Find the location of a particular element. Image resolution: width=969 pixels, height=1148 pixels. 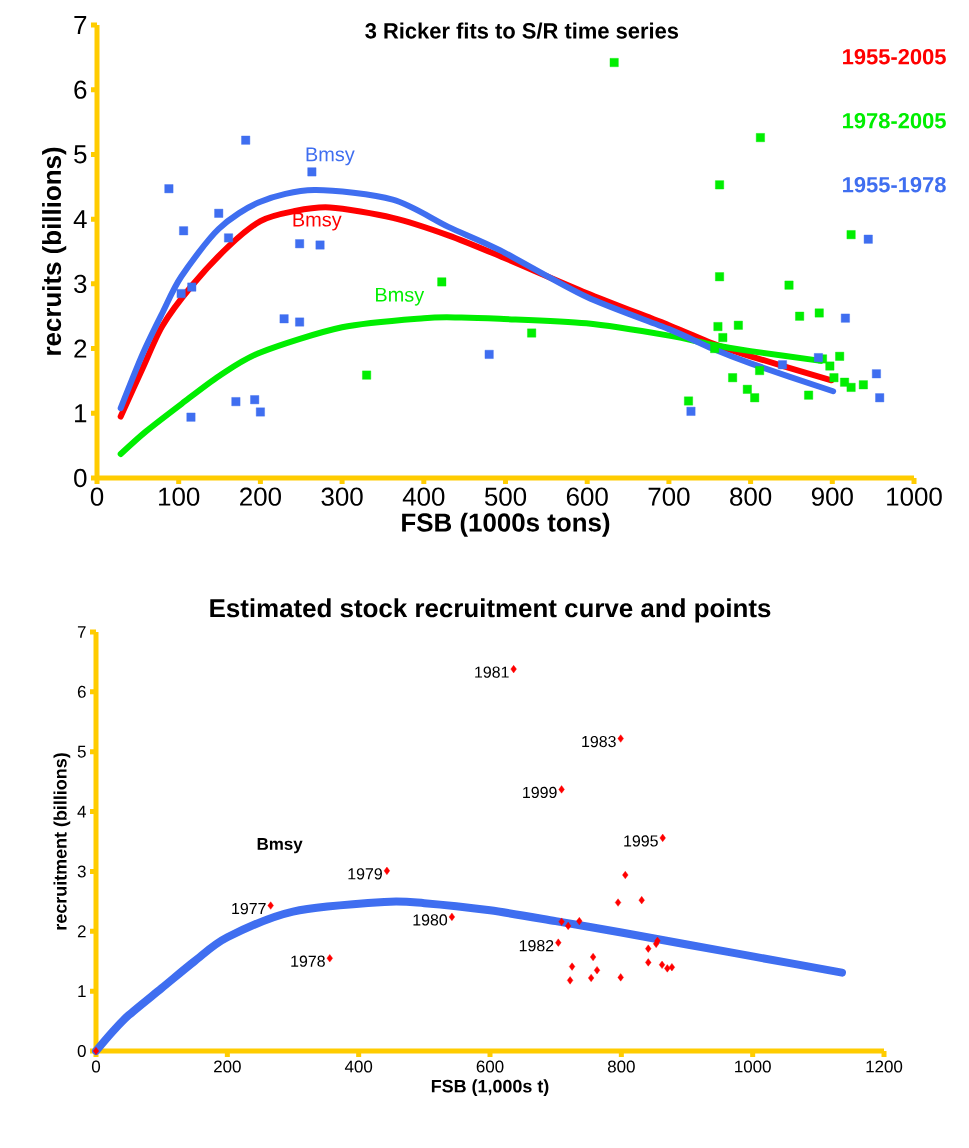

x-tick-label: 1200 is located at coordinates (884, 1066).